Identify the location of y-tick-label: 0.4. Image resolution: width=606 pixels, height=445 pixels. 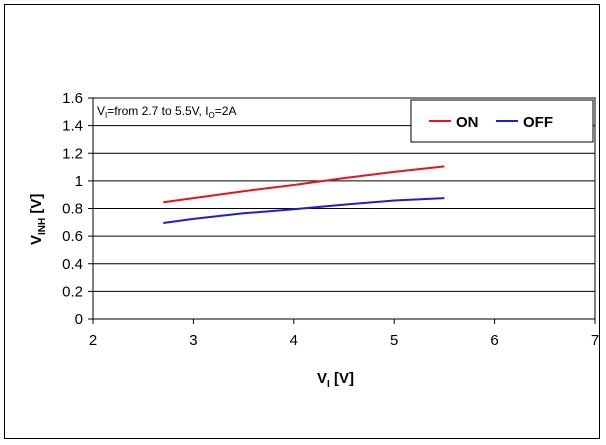
(72, 264).